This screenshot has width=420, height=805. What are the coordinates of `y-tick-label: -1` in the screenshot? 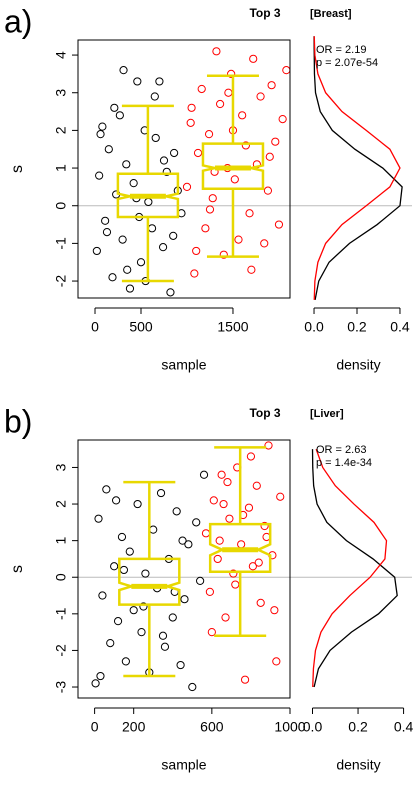 It's located at (61, 243).